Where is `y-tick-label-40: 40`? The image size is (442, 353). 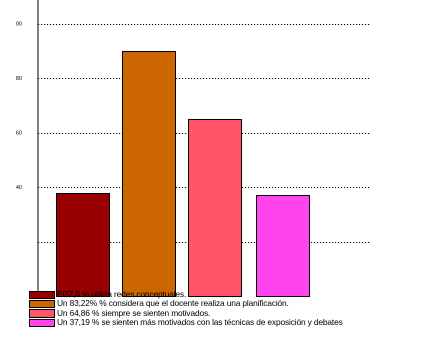
y-tick-label-40: 40 is located at coordinates (19, 188).